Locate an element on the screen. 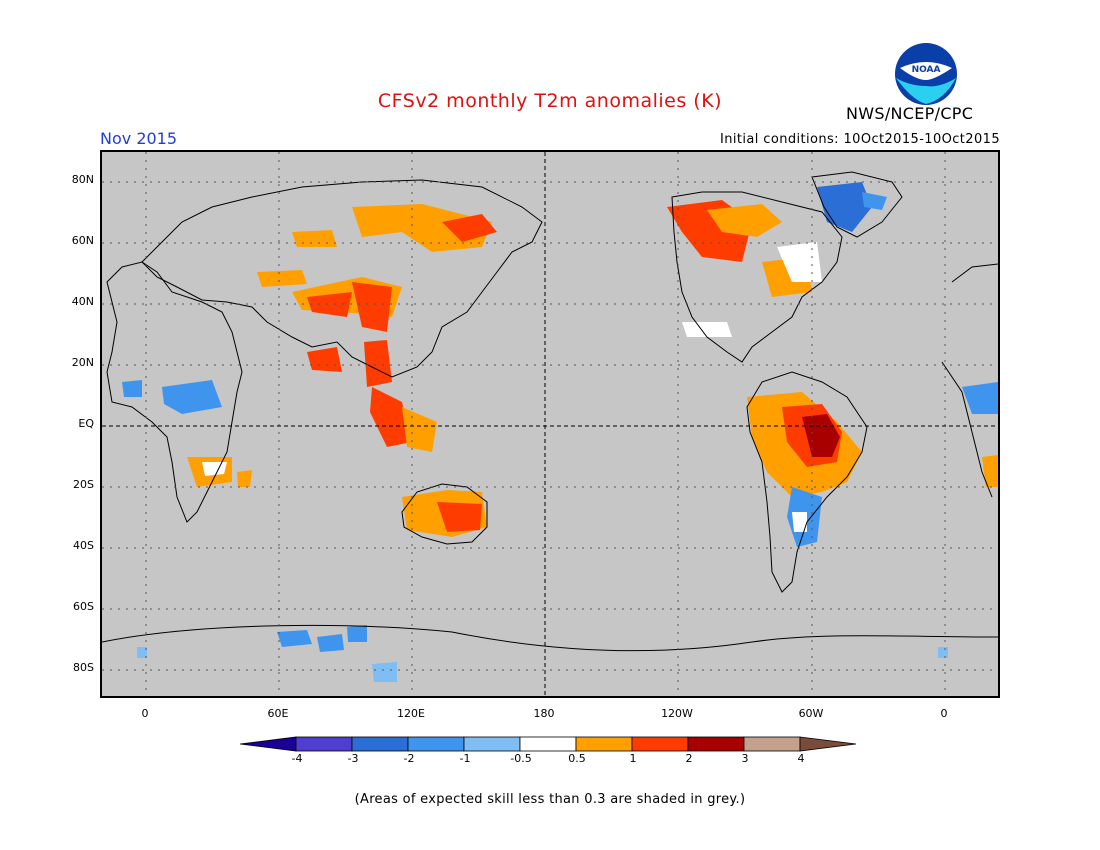 This screenshot has height=850, width=1100. colorbar-tick-label: -3 is located at coordinates (353, 758).